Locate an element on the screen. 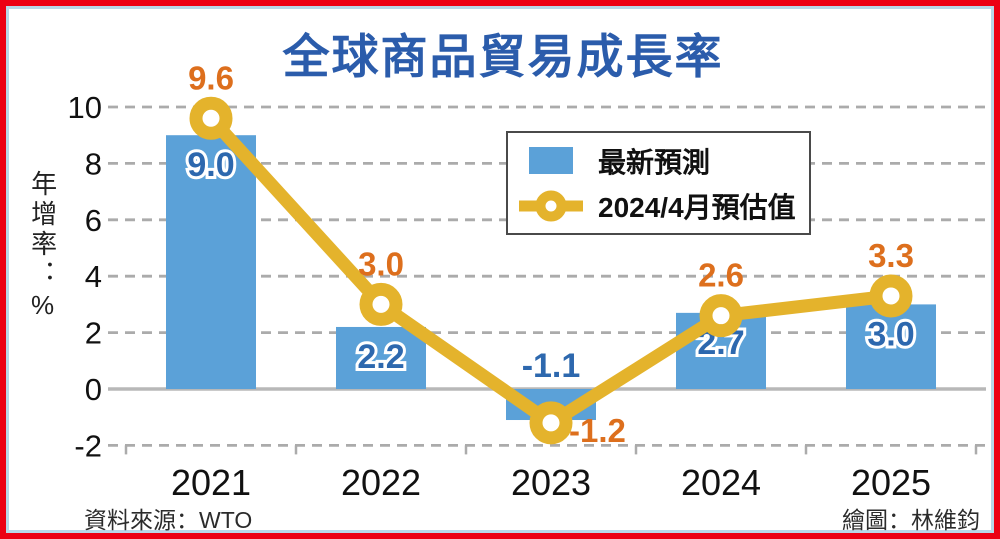 Image resolution: width=1000 pixels, height=539 pixels. x-label-2021: 2021 is located at coordinates (211, 482).